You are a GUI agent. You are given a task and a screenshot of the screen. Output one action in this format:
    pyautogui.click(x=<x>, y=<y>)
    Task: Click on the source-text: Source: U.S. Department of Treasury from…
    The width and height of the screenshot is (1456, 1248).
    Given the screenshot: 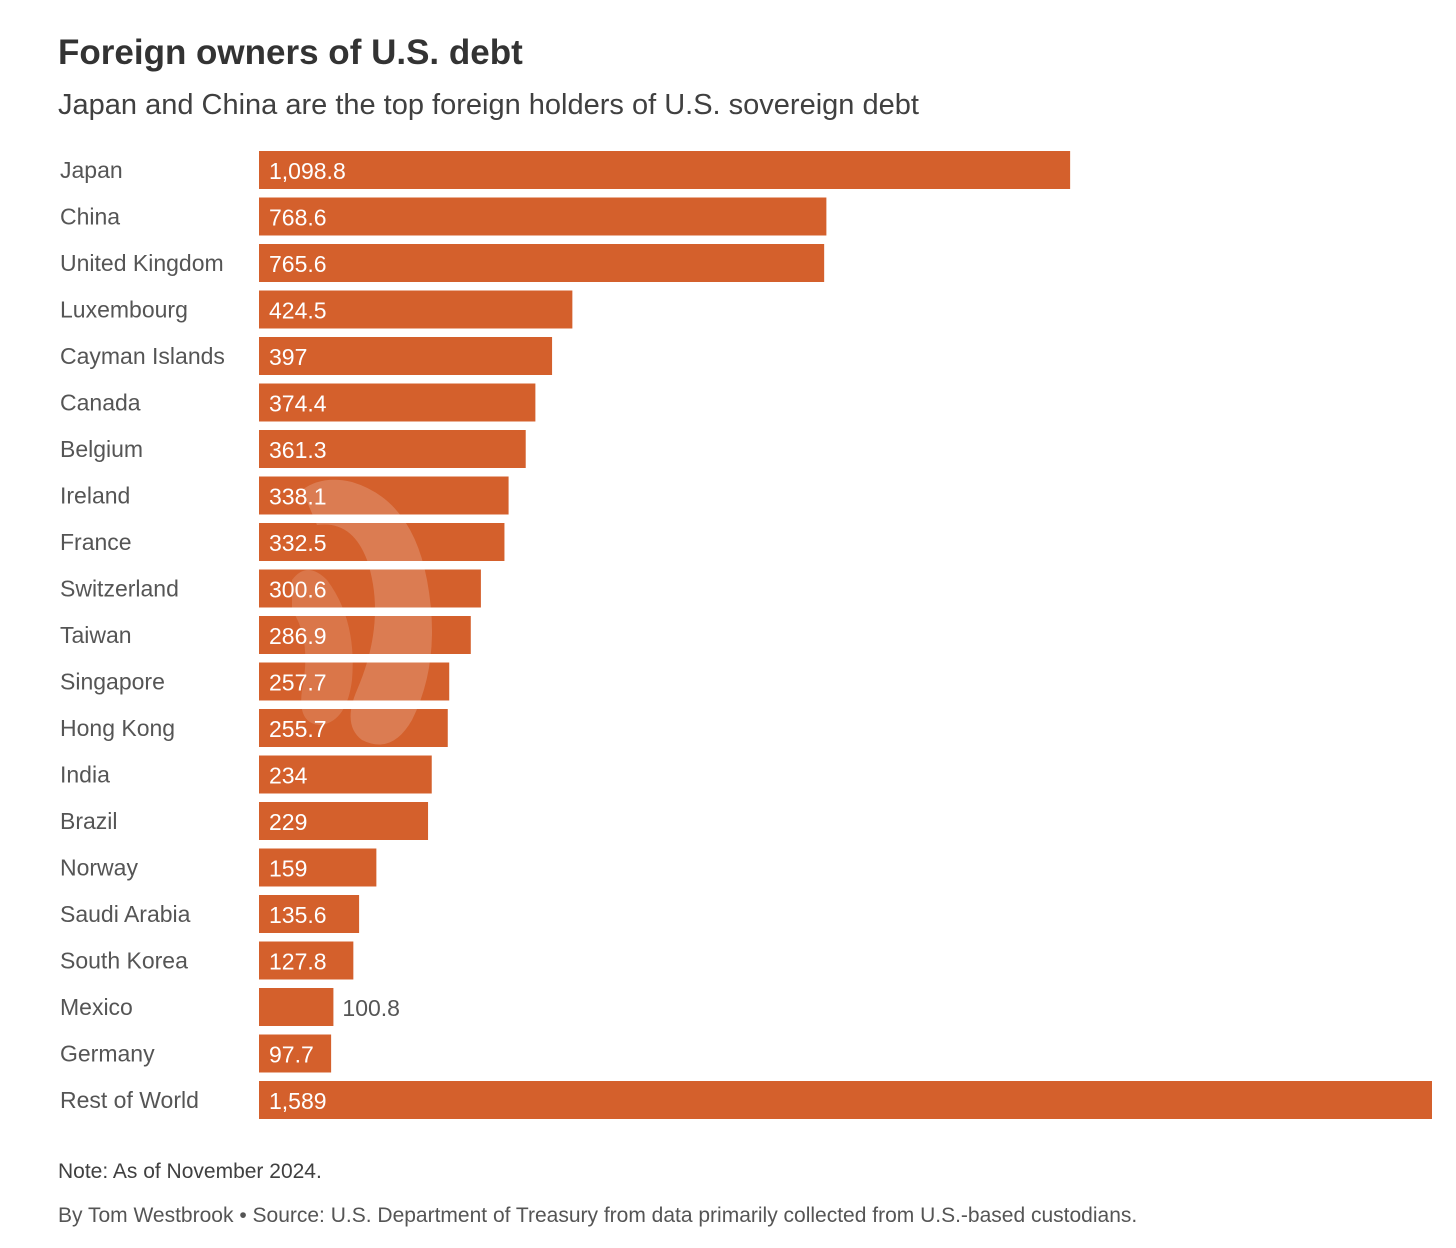 What is the action you would take?
    pyautogui.click(x=695, y=1215)
    